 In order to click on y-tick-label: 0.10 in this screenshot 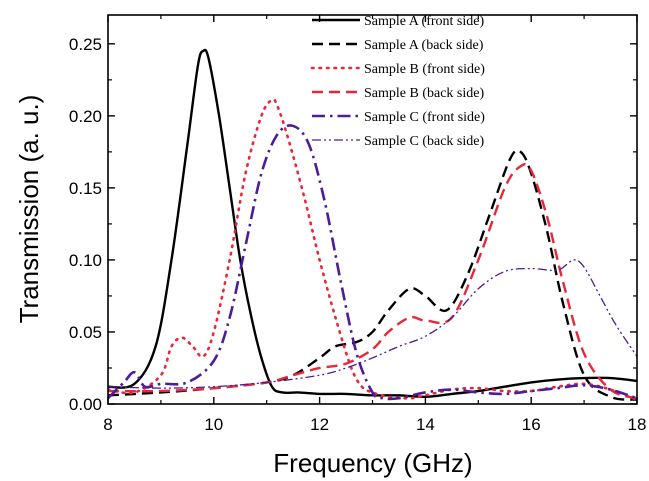, I will do `click(85, 260)`.